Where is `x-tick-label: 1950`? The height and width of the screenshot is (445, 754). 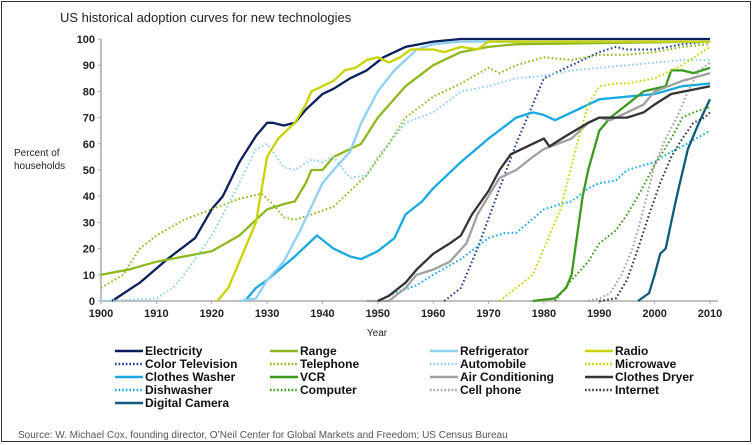 x-tick-label: 1950 is located at coordinates (378, 314).